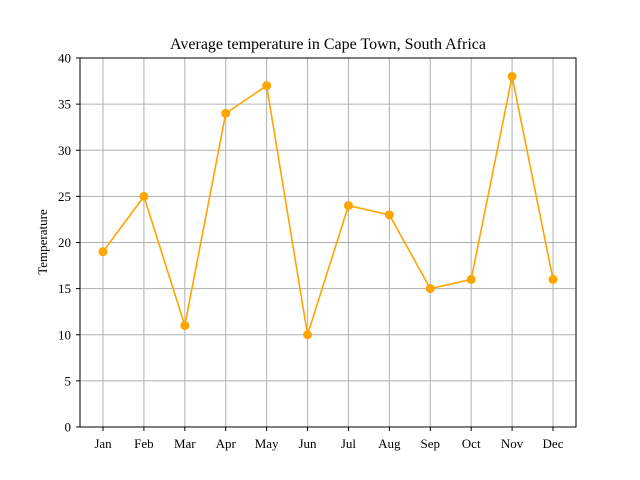 The height and width of the screenshot is (480, 640). What do you see at coordinates (185, 443) in the screenshot?
I see `x-tick-label: Mar` at bounding box center [185, 443].